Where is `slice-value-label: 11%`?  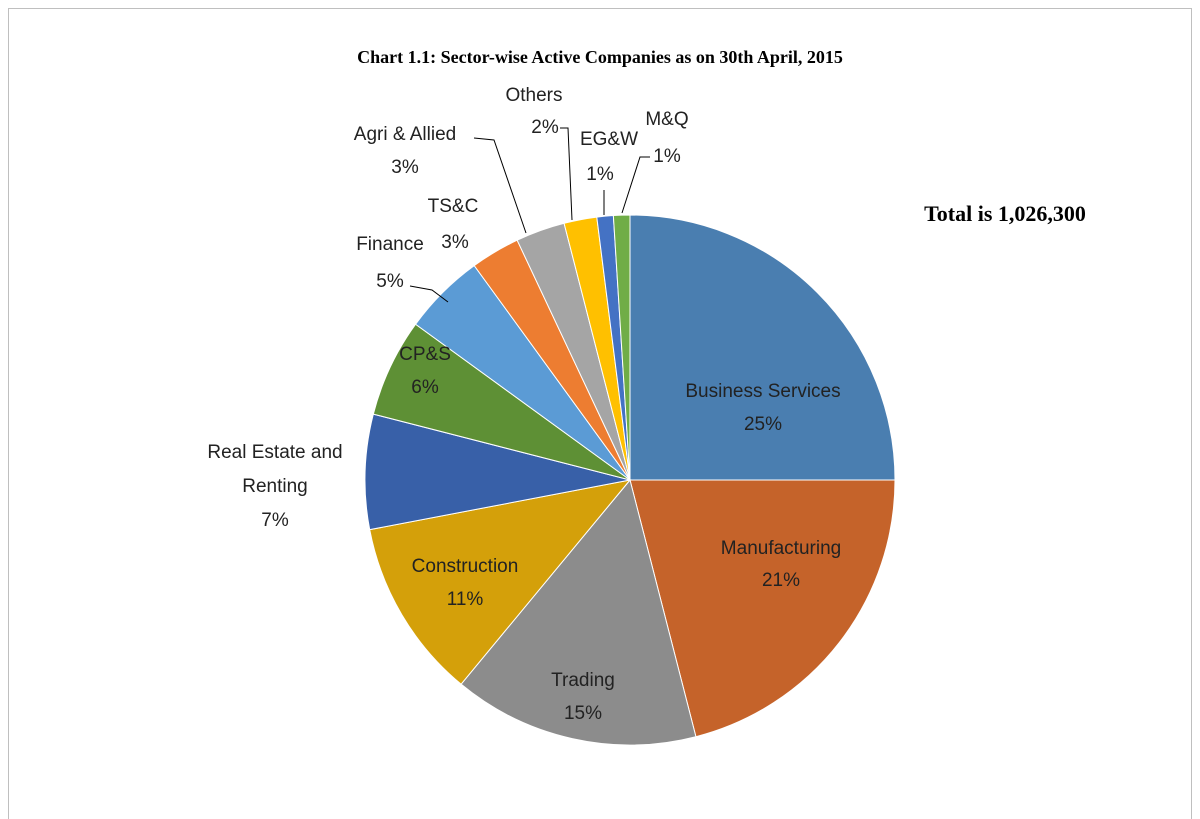 slice-value-label: 11% is located at coordinates (465, 599).